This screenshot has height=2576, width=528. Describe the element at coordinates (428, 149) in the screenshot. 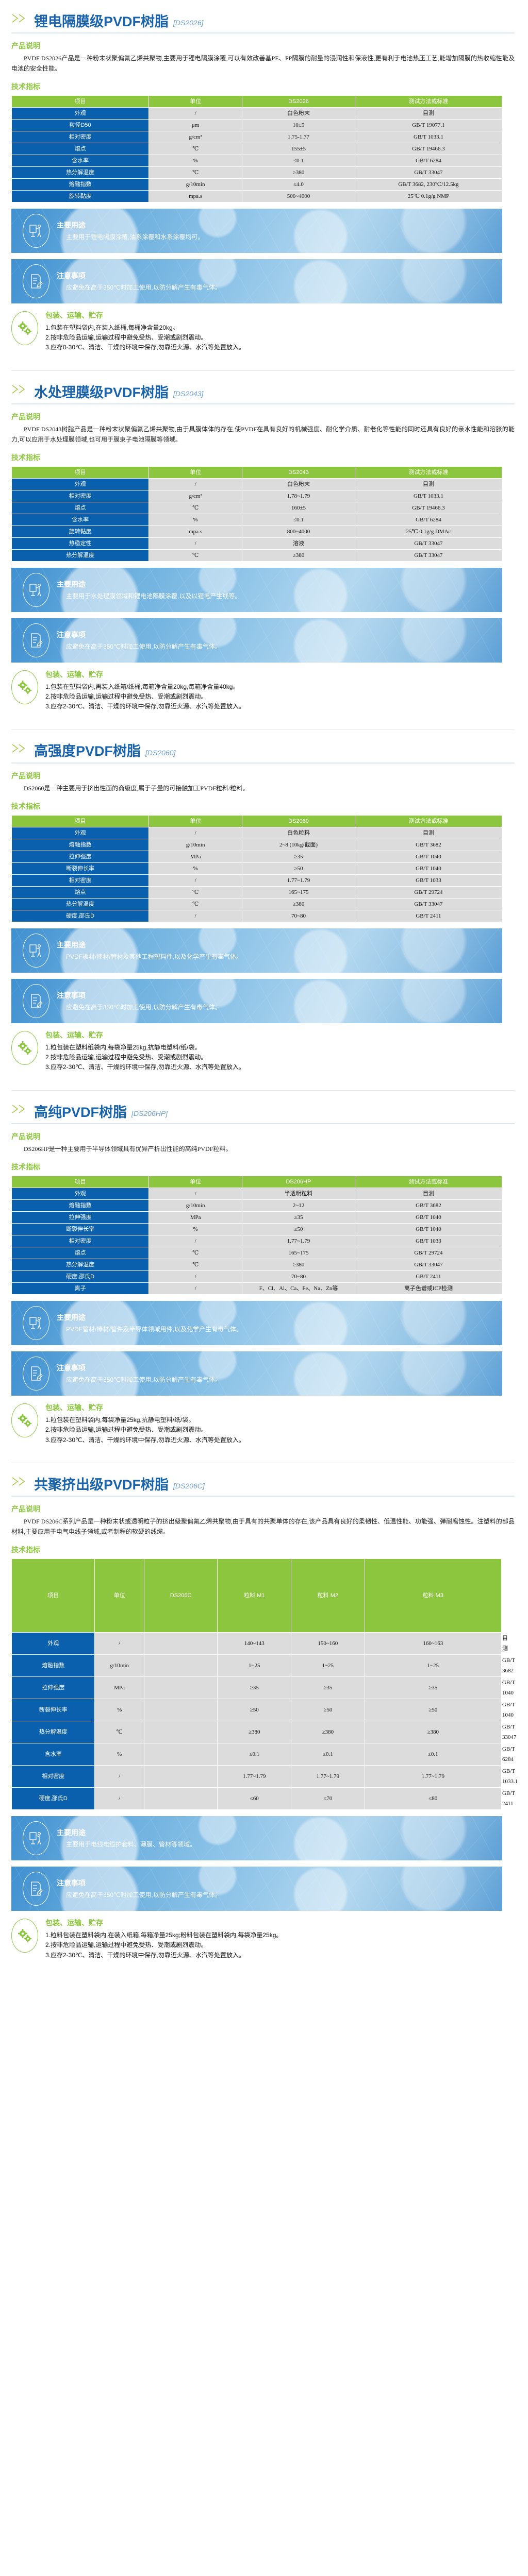

I see `table-cell: GB/T 19466.3` at that location.